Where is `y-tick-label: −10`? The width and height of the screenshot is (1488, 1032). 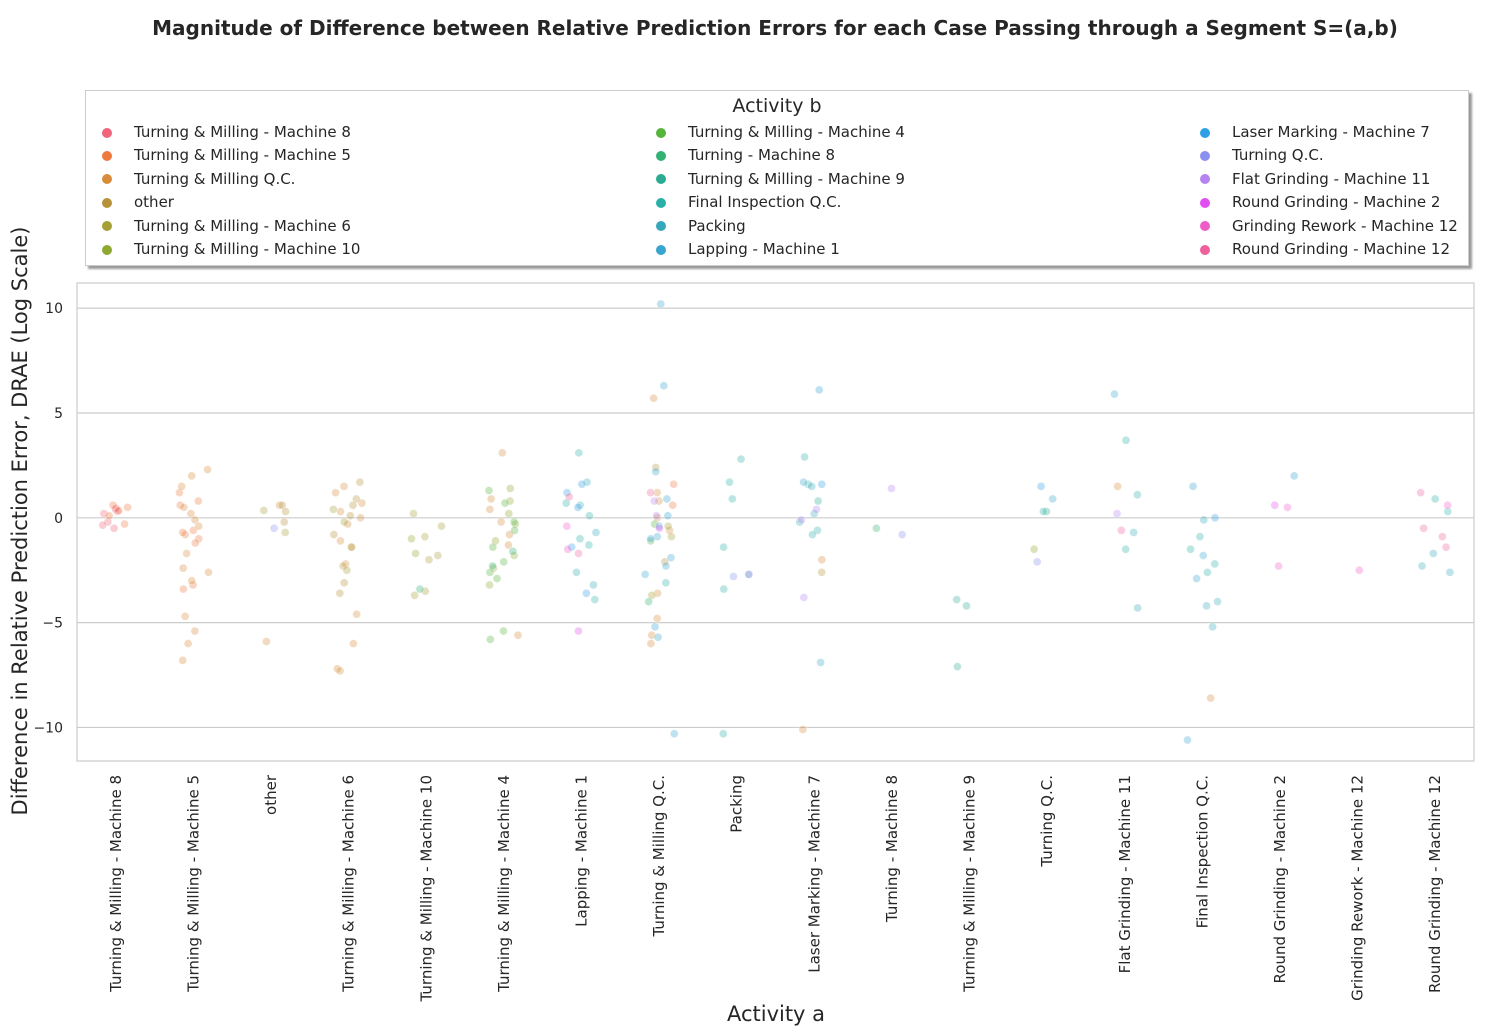 y-tick-label: −10 is located at coordinates (48, 728).